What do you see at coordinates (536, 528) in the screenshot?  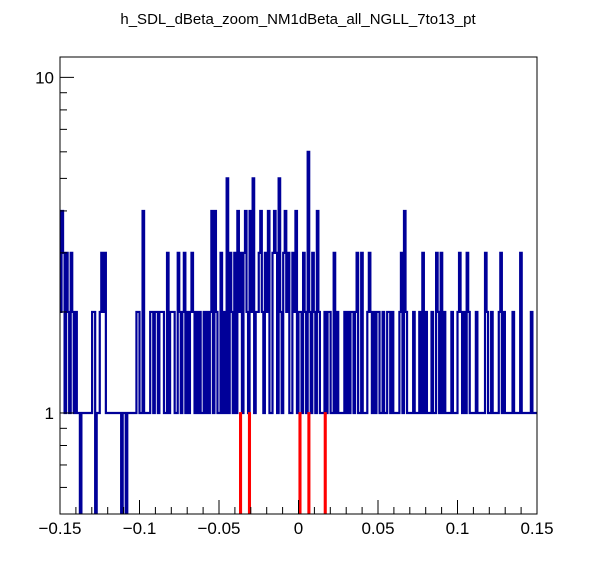 I see `x-tick-label: 0.15` at bounding box center [536, 528].